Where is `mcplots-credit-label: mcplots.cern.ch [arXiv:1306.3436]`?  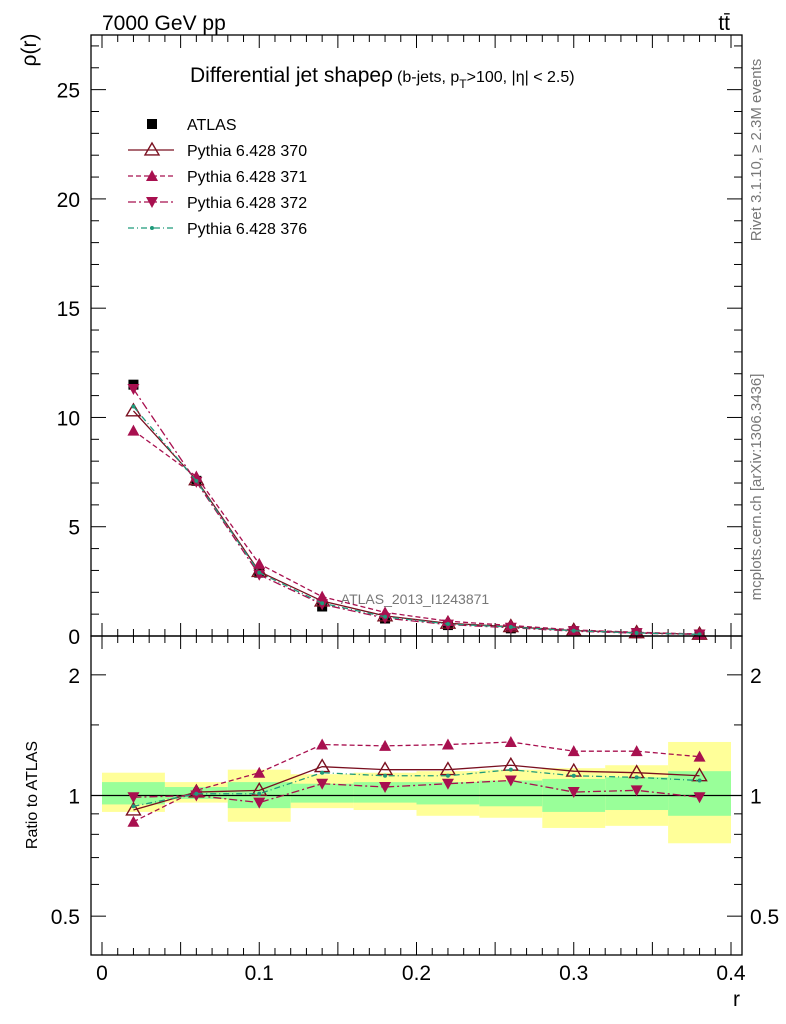
mcplots-credit-label: mcplots.cern.ch [arXiv:1306.3436] is located at coordinates (756, 487).